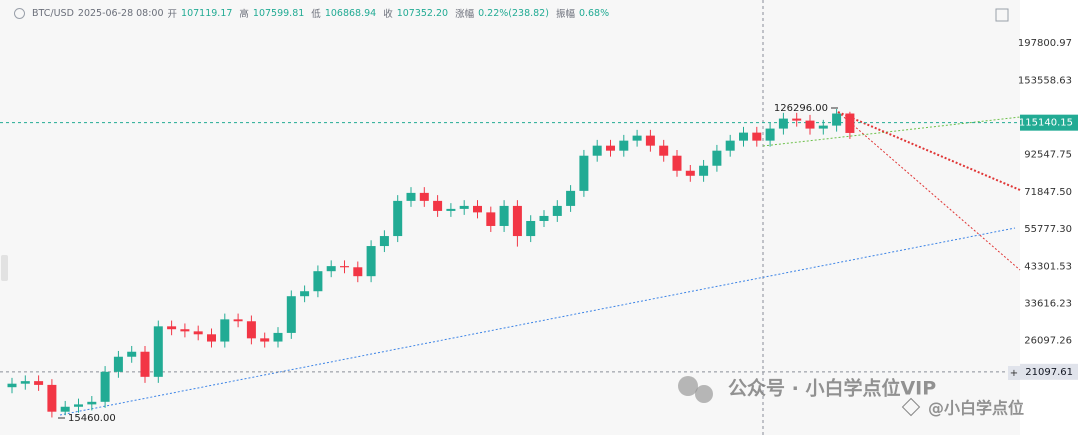  Describe the element at coordinates (565, 14) in the screenshot. I see `field-label: 振幅` at that location.